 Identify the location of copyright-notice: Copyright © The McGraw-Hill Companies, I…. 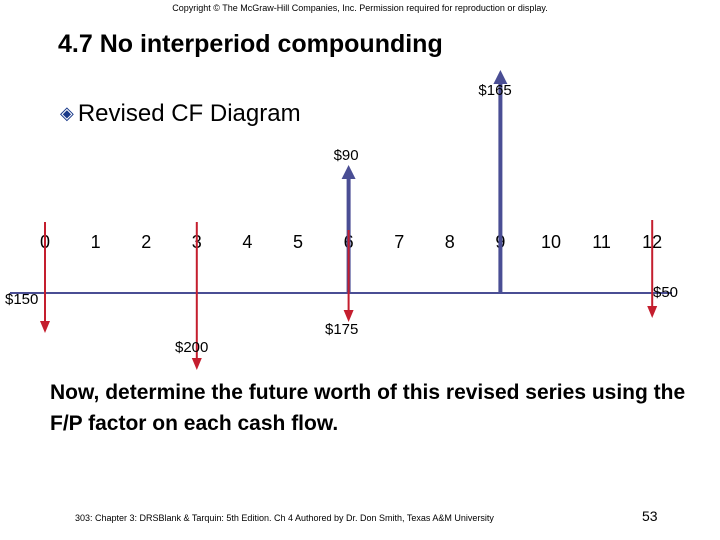
(360, 8).